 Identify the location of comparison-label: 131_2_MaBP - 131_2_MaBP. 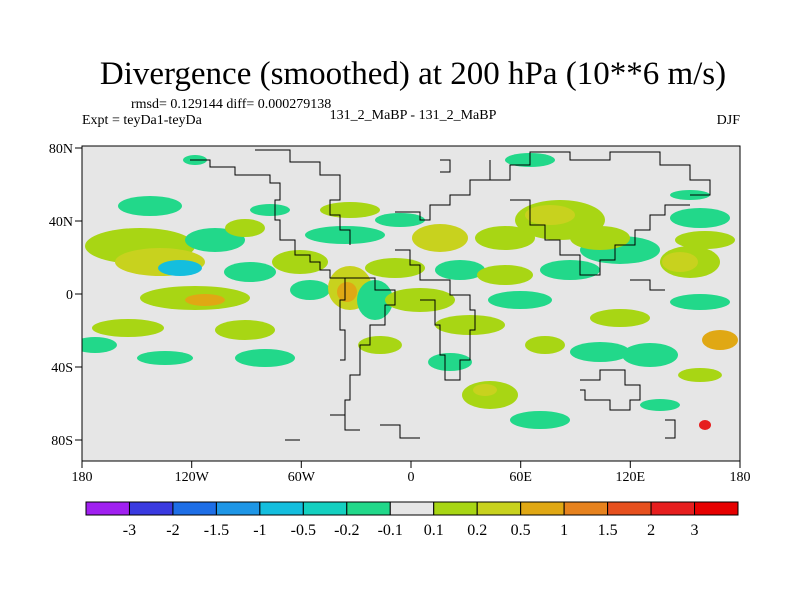
(413, 115).